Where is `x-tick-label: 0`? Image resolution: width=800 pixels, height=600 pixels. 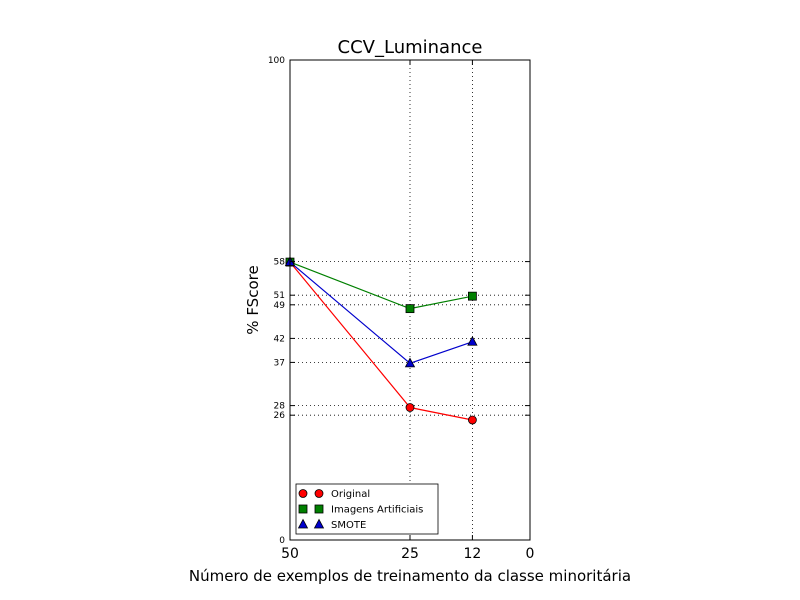 x-tick-label: 0 is located at coordinates (530, 554).